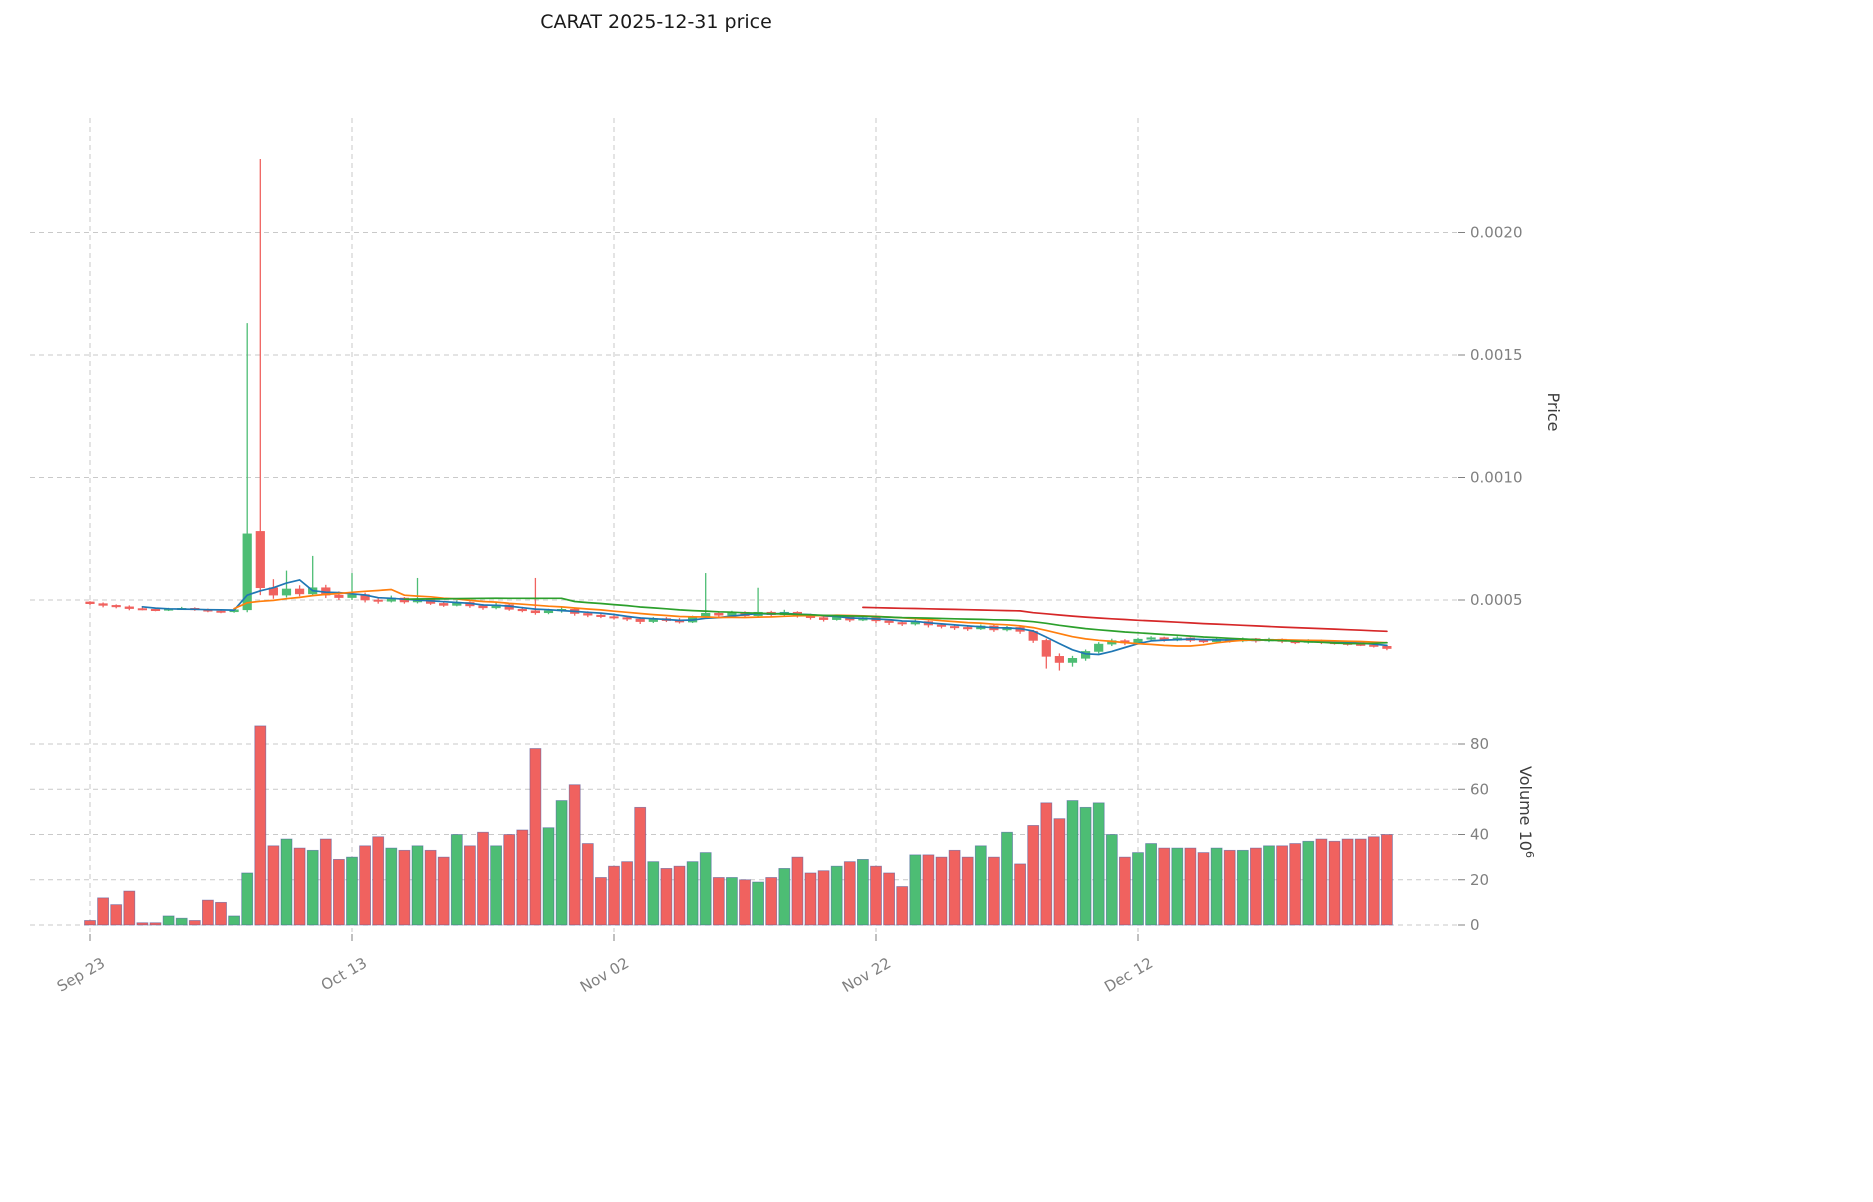 Image resolution: width=1873 pixels, height=1202 pixels. Describe the element at coordinates (1553, 411) in the screenshot. I see `price-axis-title: Price` at that location.